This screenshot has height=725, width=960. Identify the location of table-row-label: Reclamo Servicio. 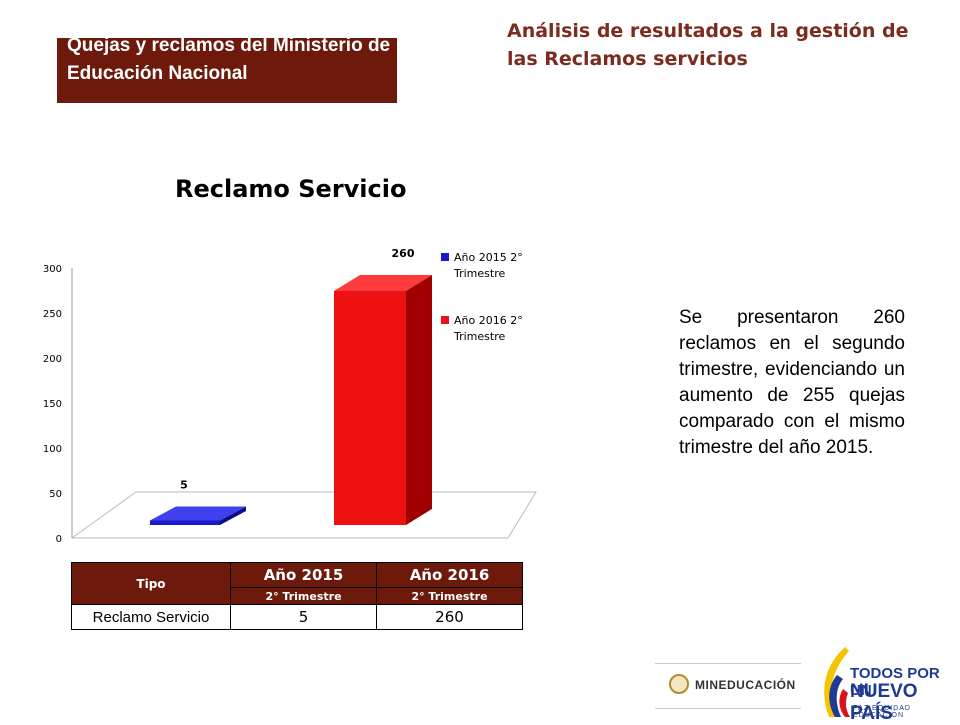
(151, 617).